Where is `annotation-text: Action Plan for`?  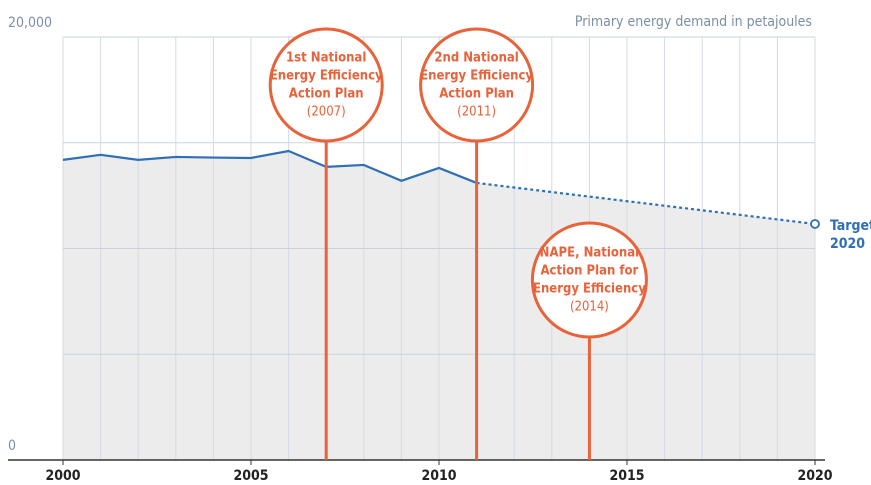 annotation-text: Action Plan for is located at coordinates (590, 271).